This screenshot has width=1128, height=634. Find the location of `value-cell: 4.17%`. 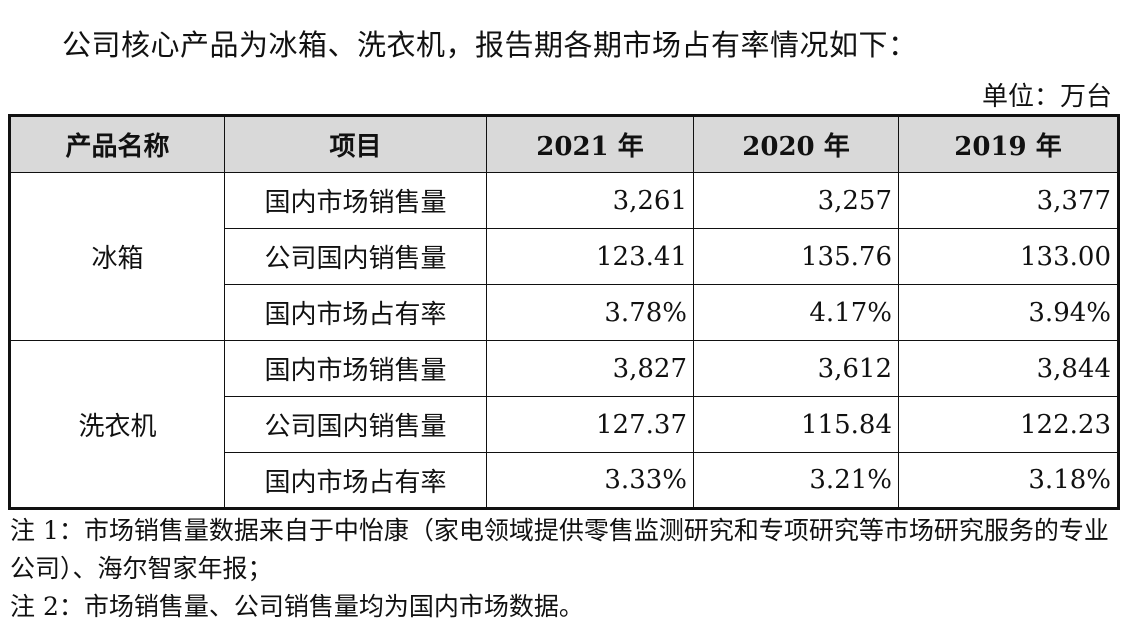

value-cell: 4.17% is located at coordinates (796, 312).